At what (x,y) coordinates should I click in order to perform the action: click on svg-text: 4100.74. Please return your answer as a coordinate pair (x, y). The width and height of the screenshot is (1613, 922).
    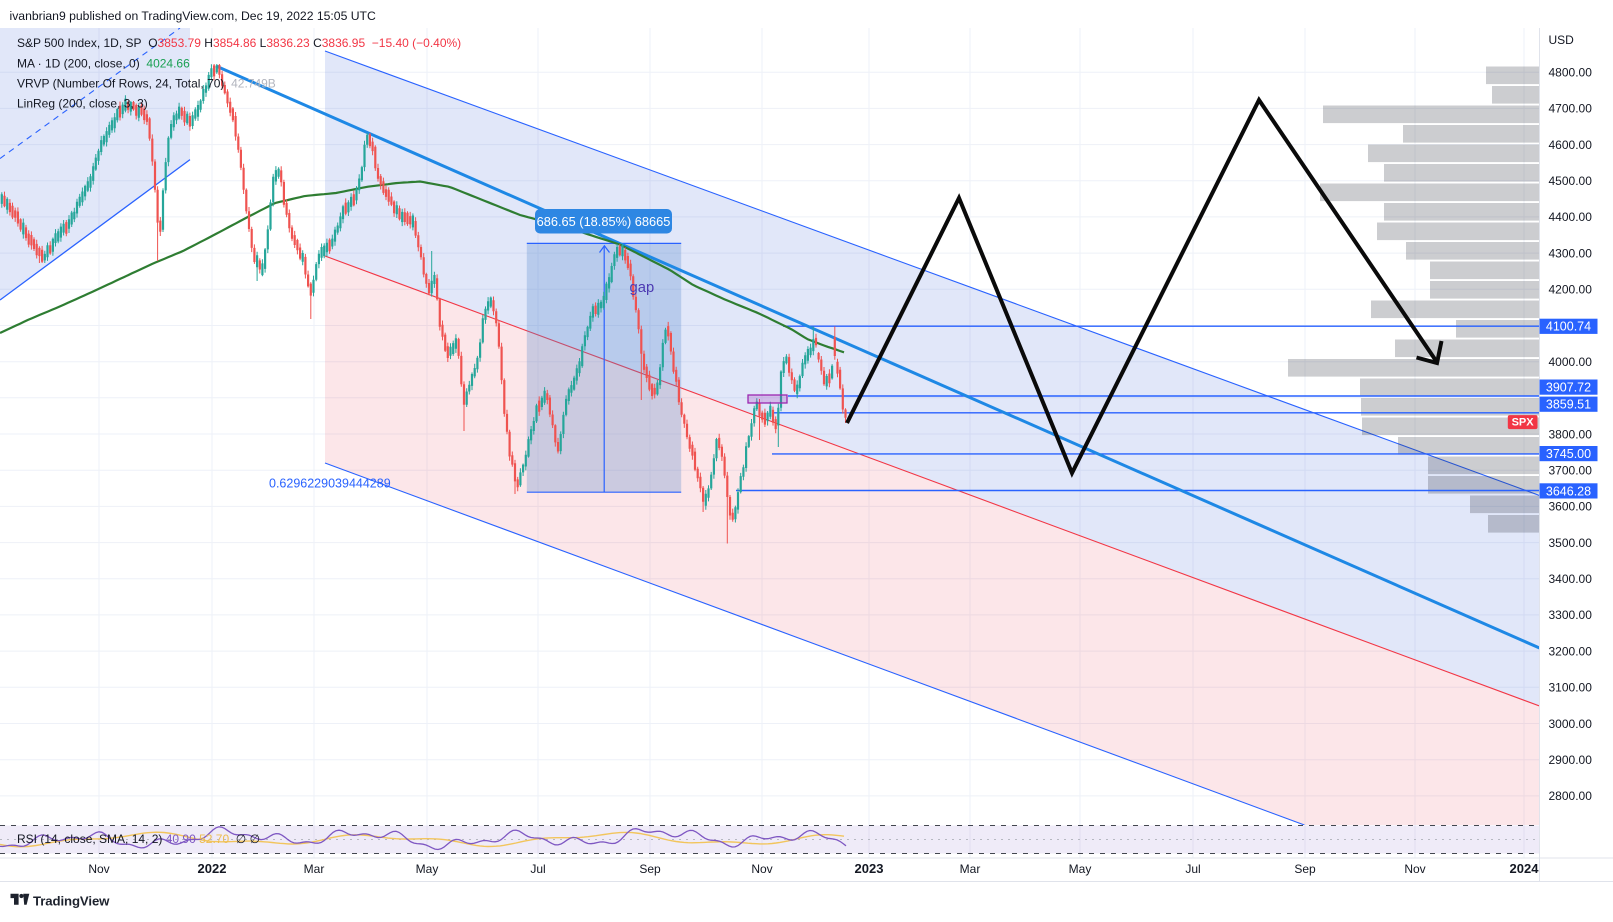
    Looking at the image, I should click on (1568, 327).